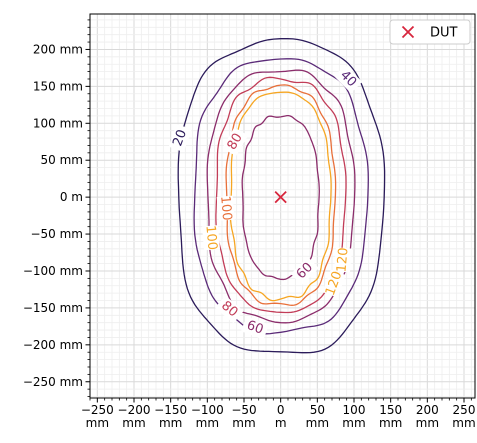 The height and width of the screenshot is (443, 477). I want to click on y-tick-label: 100 mm, so click(58, 123).